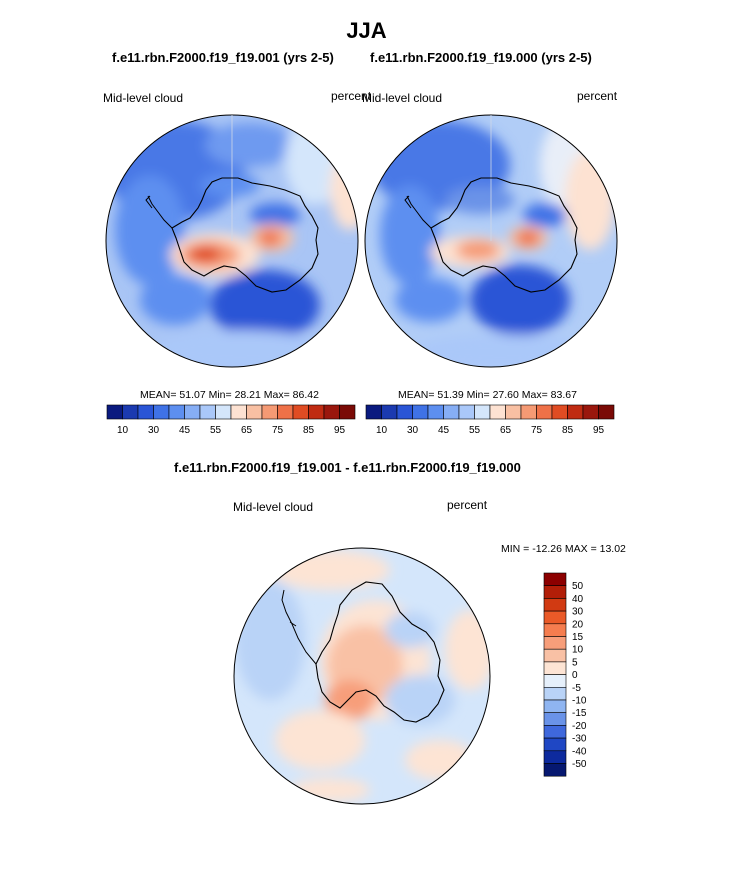 Image resolution: width=733 pixels, height=882 pixels. What do you see at coordinates (340, 430) in the screenshot?
I see `top-left-colorbar-tick-label: 95` at bounding box center [340, 430].